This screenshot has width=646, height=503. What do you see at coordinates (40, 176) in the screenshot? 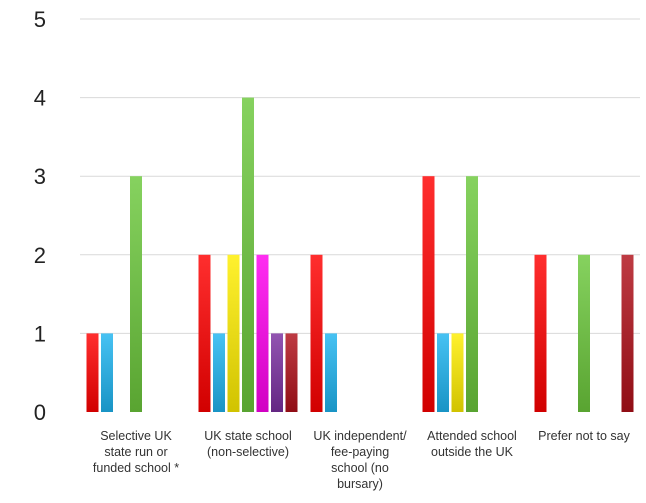
I see `y-tick-label: 3` at bounding box center [40, 176].